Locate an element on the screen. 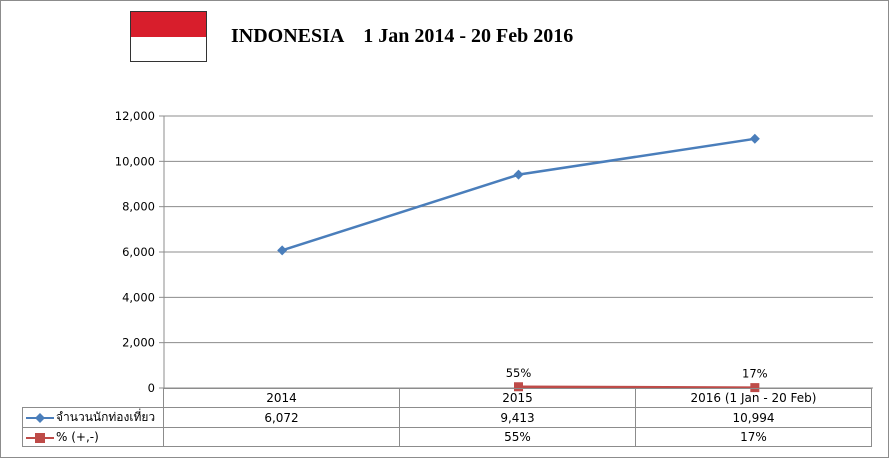 This screenshot has width=889, height=458. data-cell is located at coordinates (281, 437).